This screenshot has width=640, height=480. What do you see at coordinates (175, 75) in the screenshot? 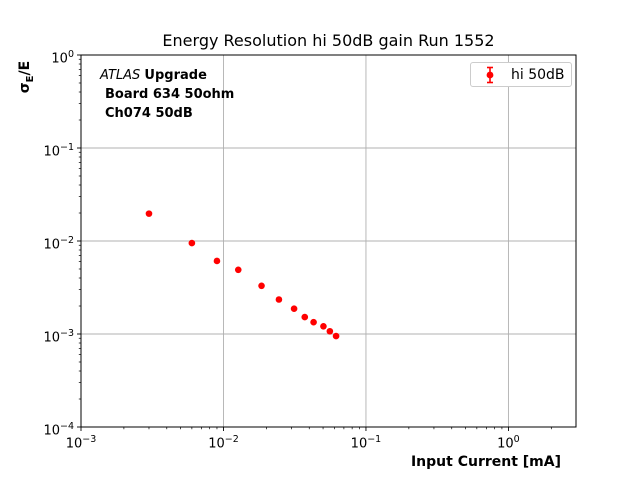
I see `annotation-program: Upgrade` at bounding box center [175, 75].